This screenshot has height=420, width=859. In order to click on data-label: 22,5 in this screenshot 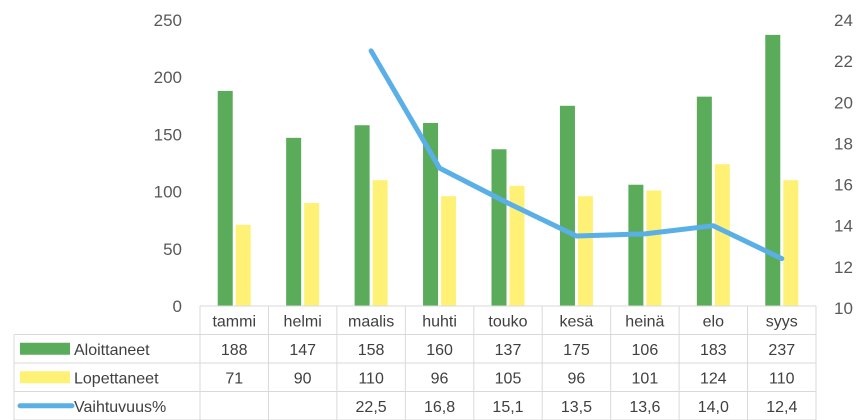, I will do `click(371, 407)`.